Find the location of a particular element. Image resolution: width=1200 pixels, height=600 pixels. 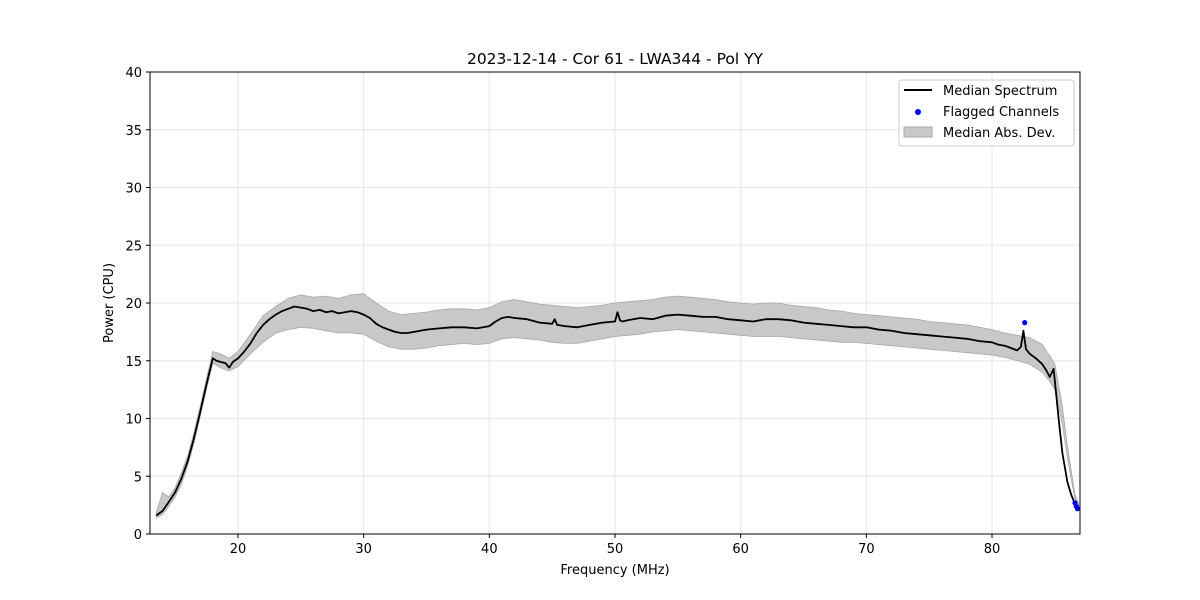

legend-flagged-label: Flagged Channels is located at coordinates (1001, 112).